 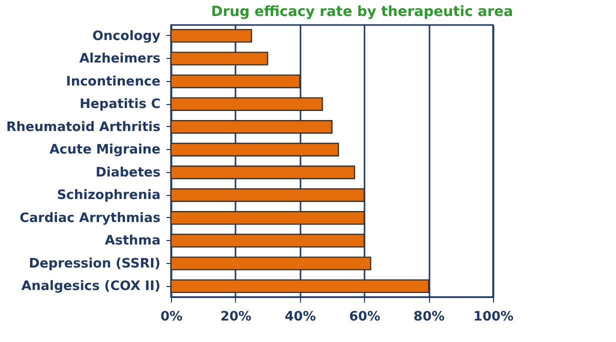 I want to click on y-tick-label: Depression (SSRI), so click(x=94, y=264).